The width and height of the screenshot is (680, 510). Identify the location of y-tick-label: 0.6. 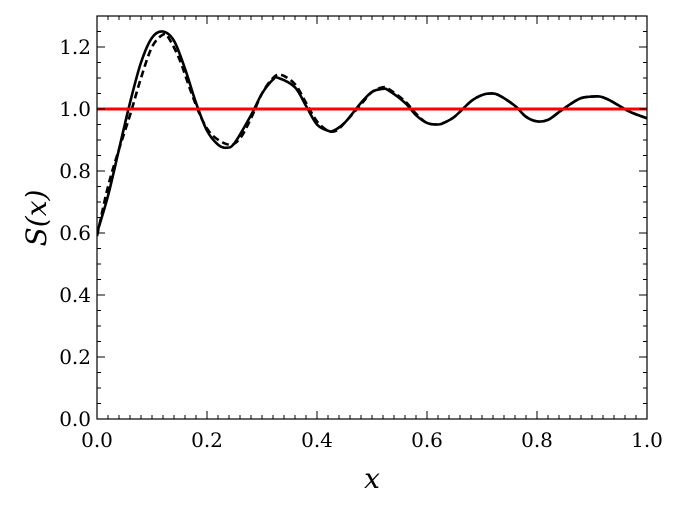
(75, 233).